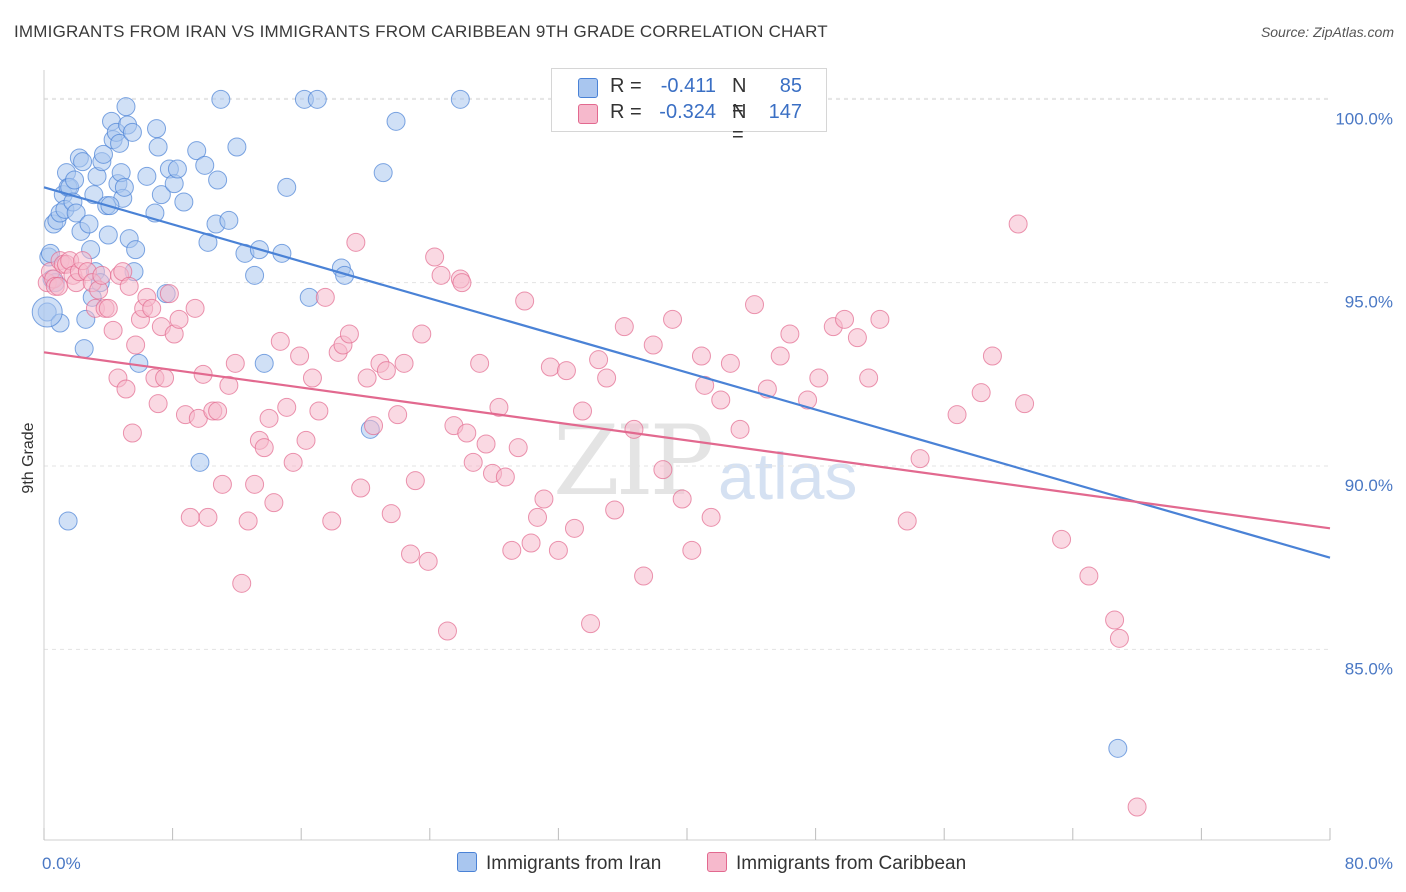 Image resolution: width=1406 pixels, height=892 pixels. Describe the element at coordinates (28, 457) in the screenshot. I see `y-axis-label: 9th Grade` at that location.